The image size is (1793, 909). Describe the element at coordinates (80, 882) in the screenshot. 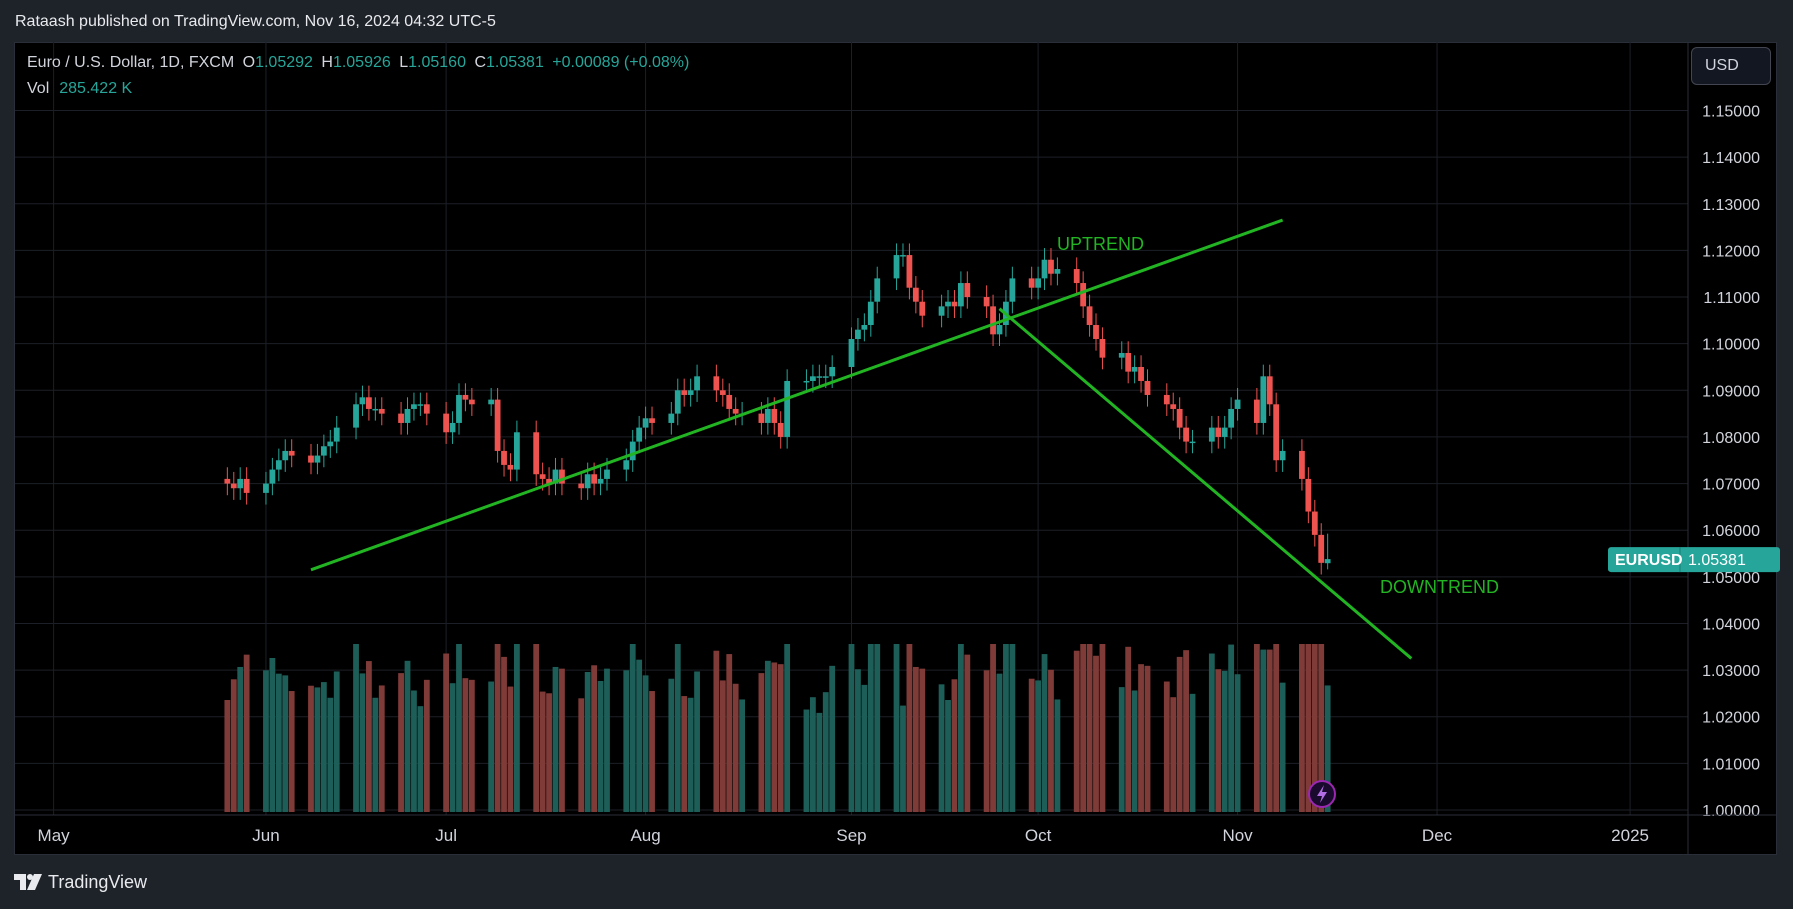

I see `footer-logo: TradingView` at that location.